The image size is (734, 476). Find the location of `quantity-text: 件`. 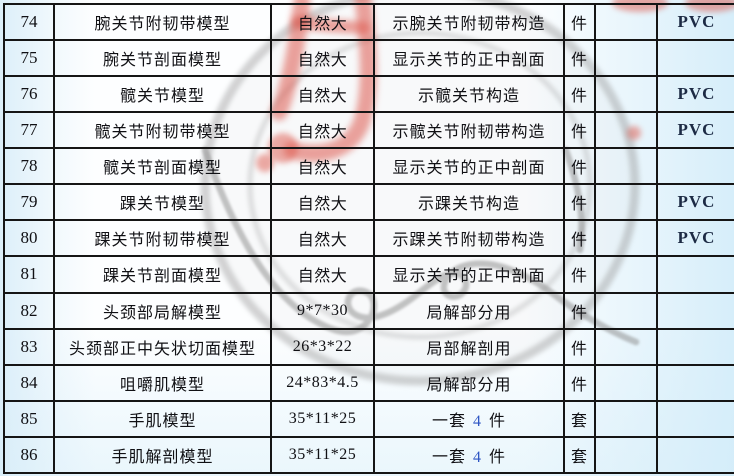

quantity-text: 件 is located at coordinates (495, 421).